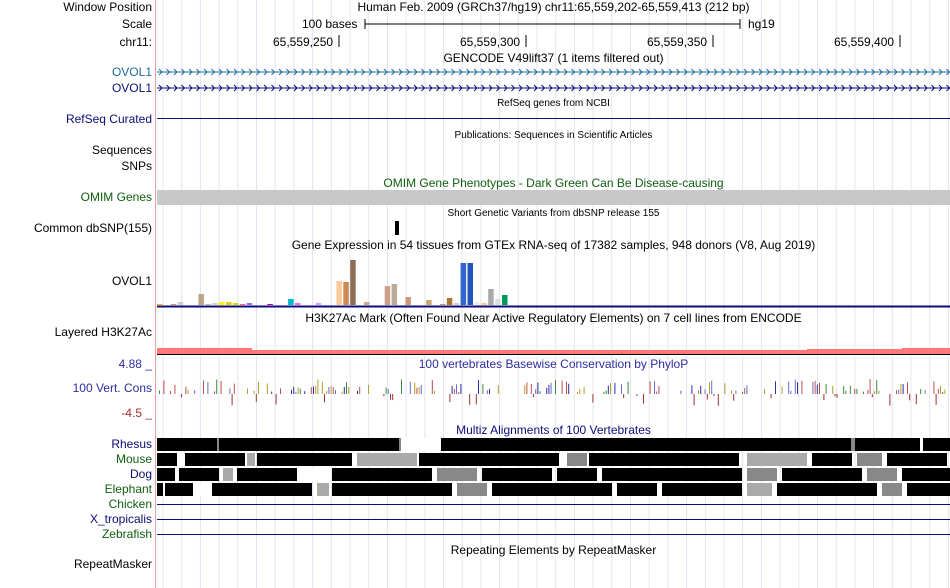 The height and width of the screenshot is (588, 950). I want to click on dbsnp-track-label: Common dbSNP(155), so click(92, 228).